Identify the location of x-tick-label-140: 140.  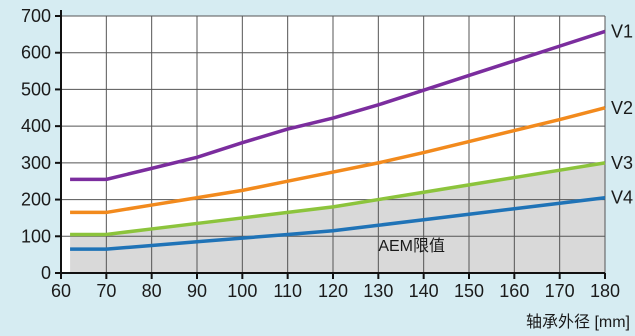
(424, 291).